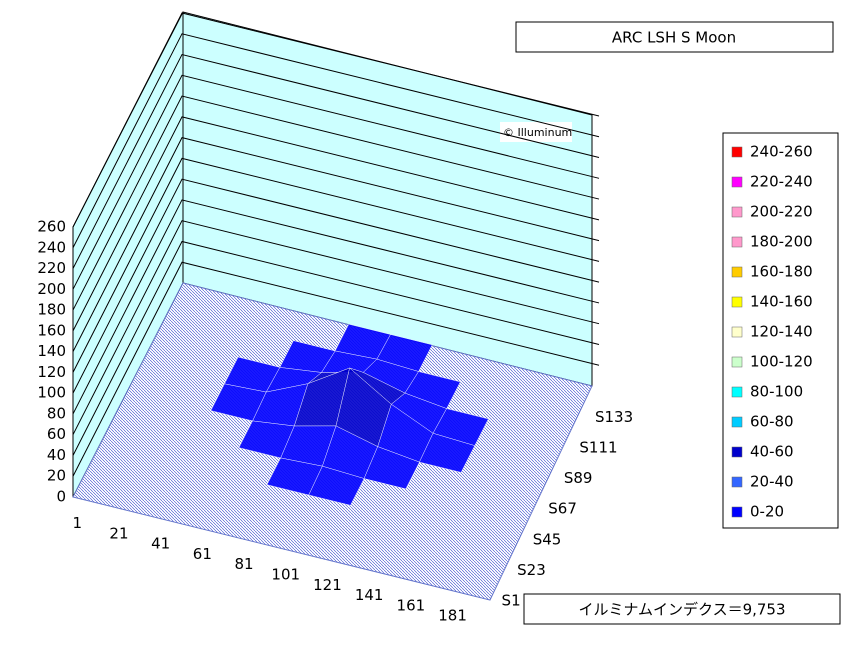 The height and width of the screenshot is (649, 860). Describe the element at coordinates (598, 448) in the screenshot. I see `y-tick-label: S111` at that location.